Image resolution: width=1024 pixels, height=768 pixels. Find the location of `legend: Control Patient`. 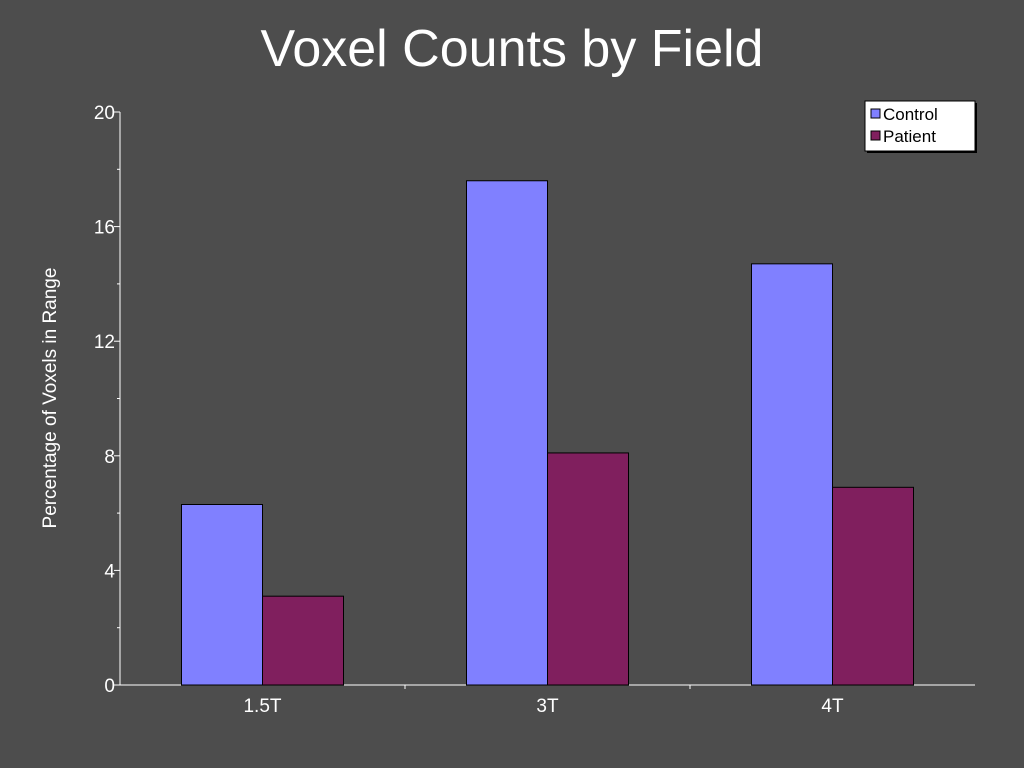

legend: Control Patient is located at coordinates (920, 126).